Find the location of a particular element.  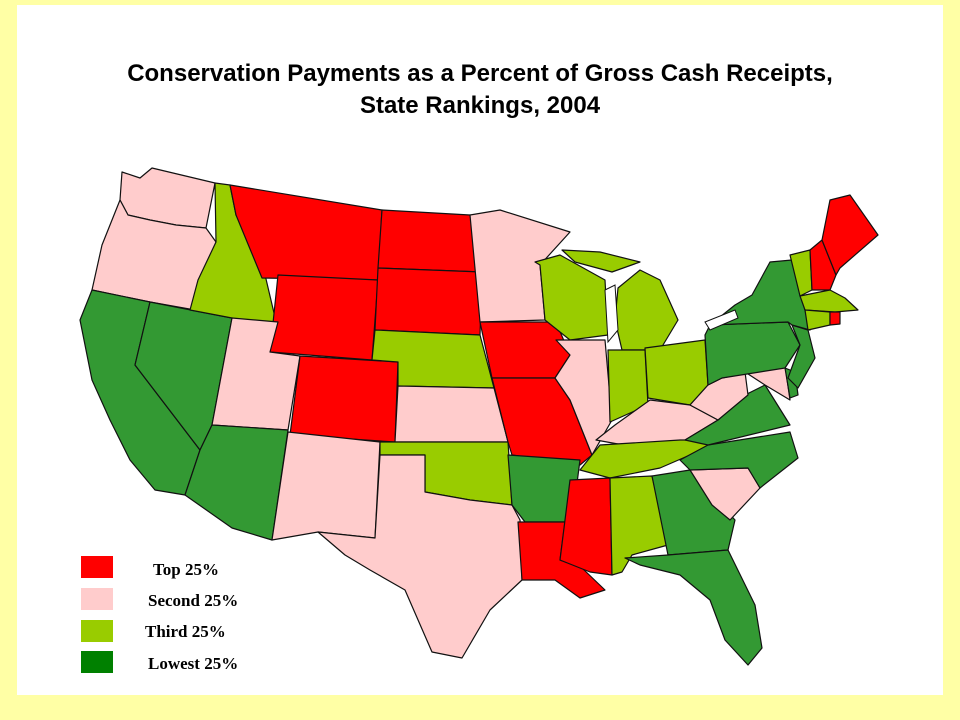

legend-swatch-third is located at coordinates (97, 631).